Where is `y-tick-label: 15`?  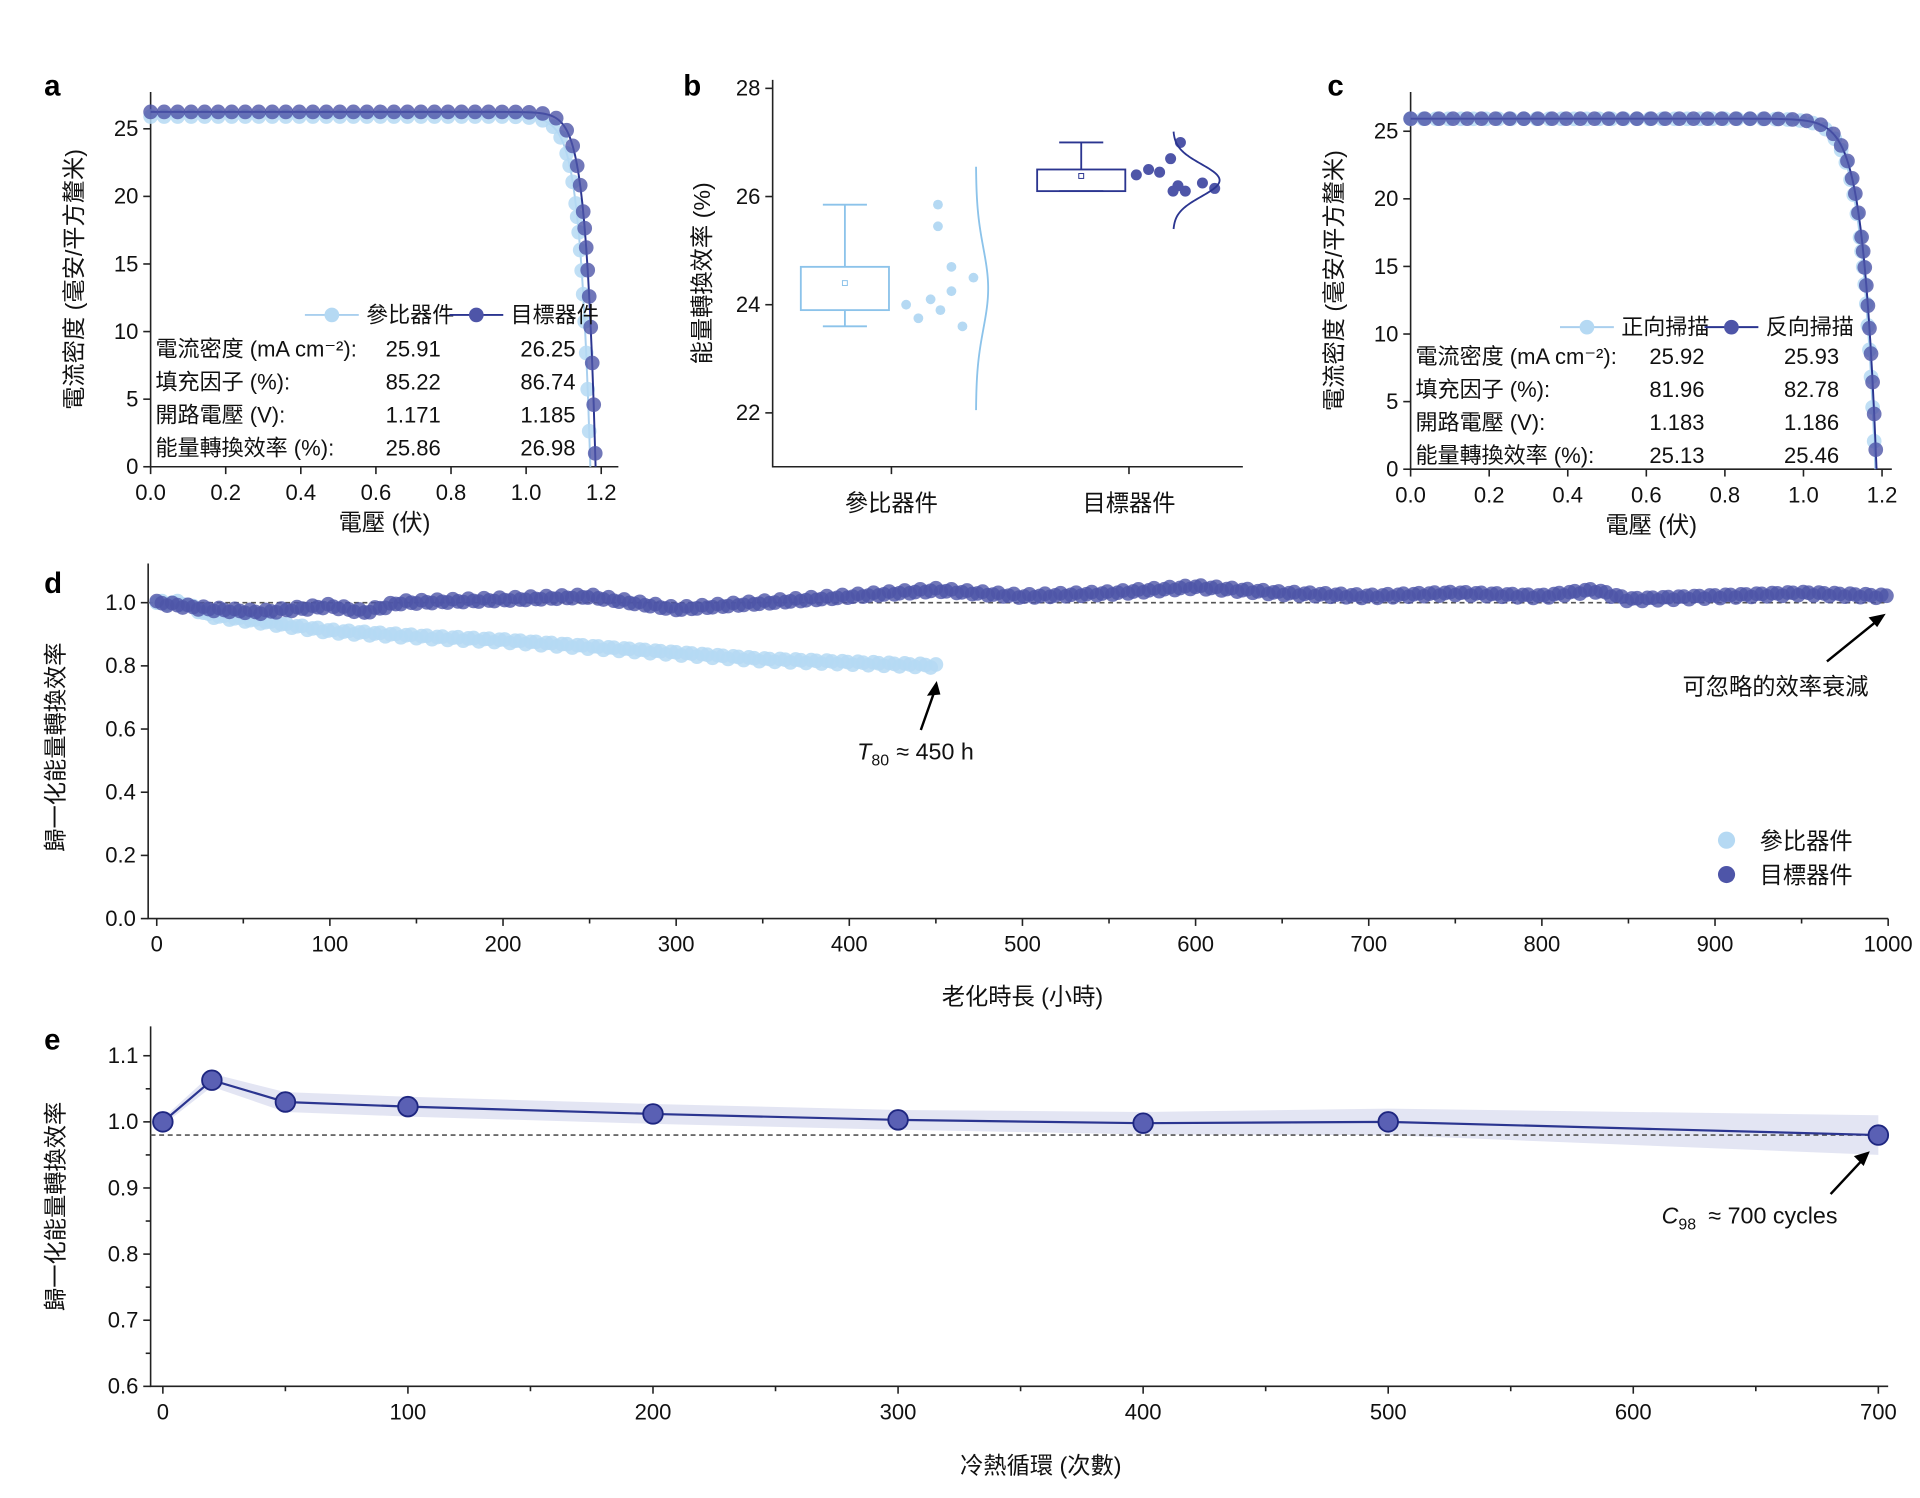 y-tick-label: 15 is located at coordinates (126, 263).